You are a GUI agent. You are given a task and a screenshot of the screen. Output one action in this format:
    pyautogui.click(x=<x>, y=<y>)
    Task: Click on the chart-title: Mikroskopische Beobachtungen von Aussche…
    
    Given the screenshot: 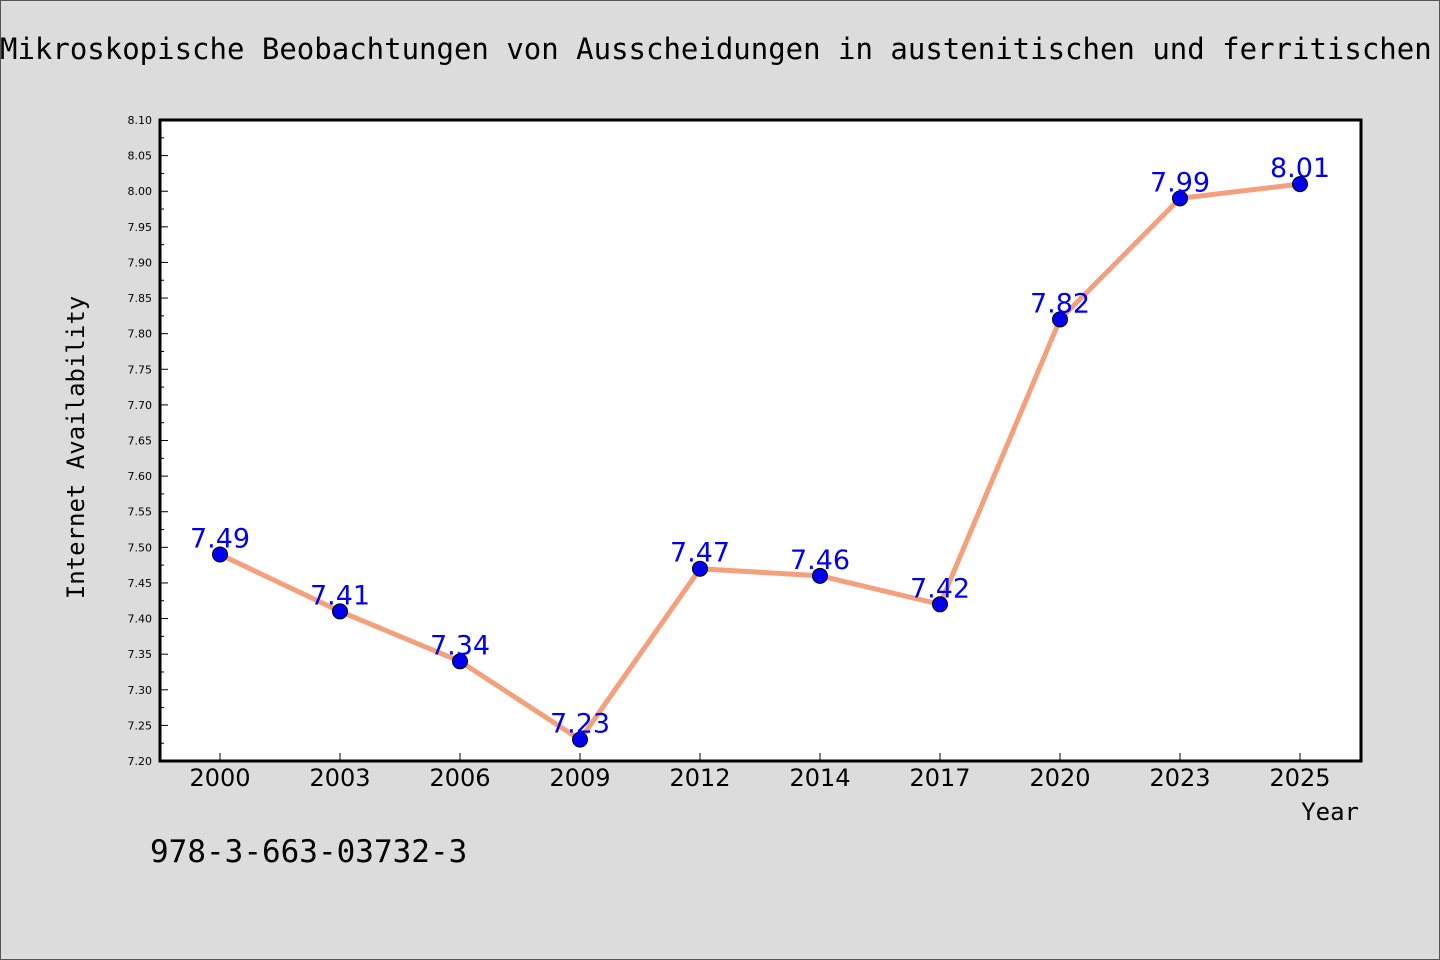 What is the action you would take?
    pyautogui.click(x=720, y=49)
    